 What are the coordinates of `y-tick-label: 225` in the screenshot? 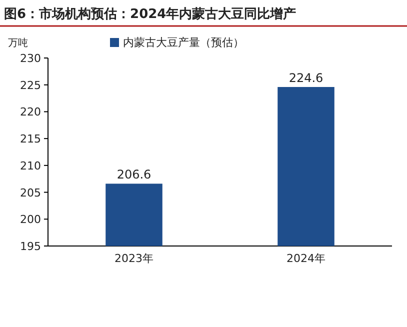 It's located at (30, 85).